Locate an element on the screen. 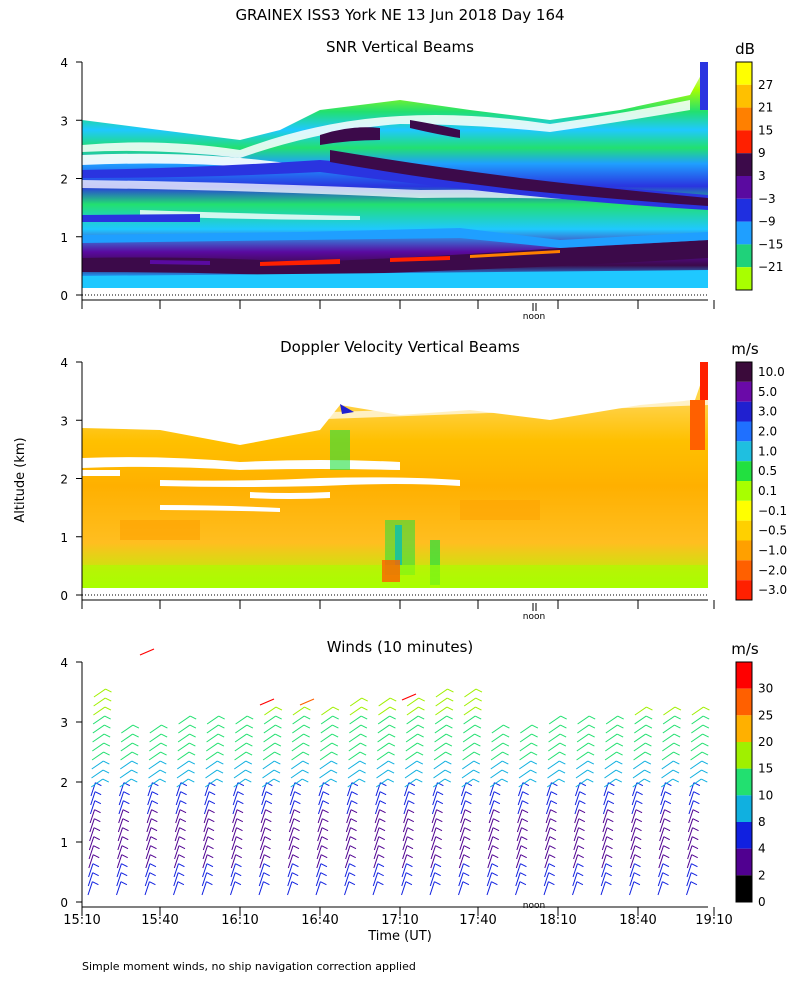  colorbar-label: 27 is located at coordinates (765, 85).